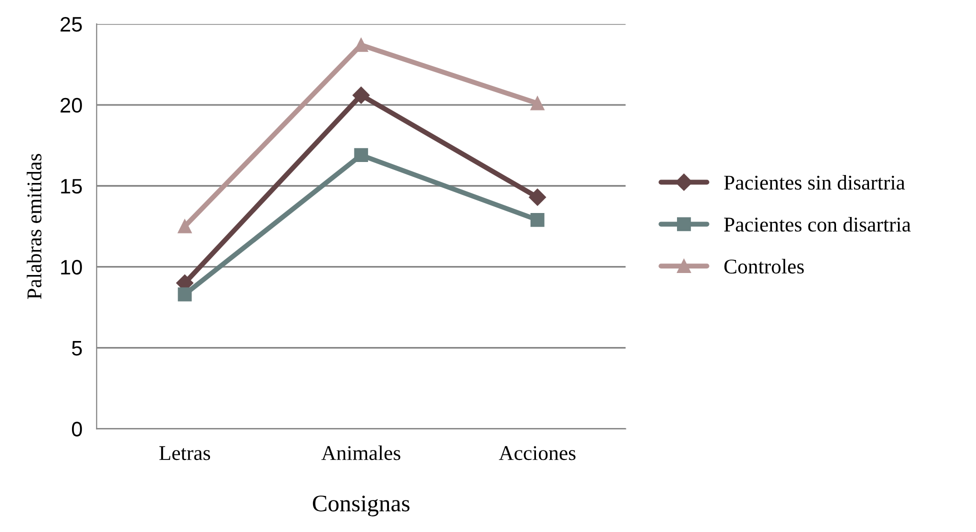 Image resolution: width=976 pixels, height=532 pixels. What do you see at coordinates (360, 452) in the screenshot?
I see `x-tick-label: Animales` at bounding box center [360, 452].